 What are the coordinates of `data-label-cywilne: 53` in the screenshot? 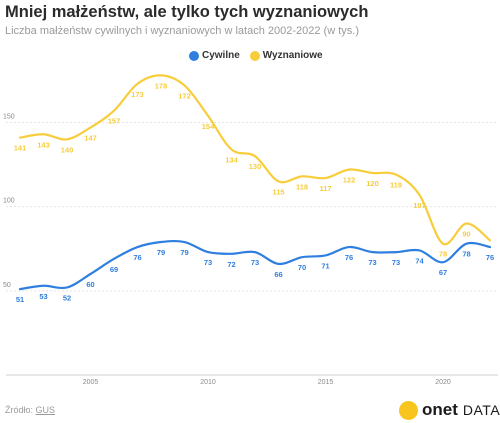 It's located at (43, 296).